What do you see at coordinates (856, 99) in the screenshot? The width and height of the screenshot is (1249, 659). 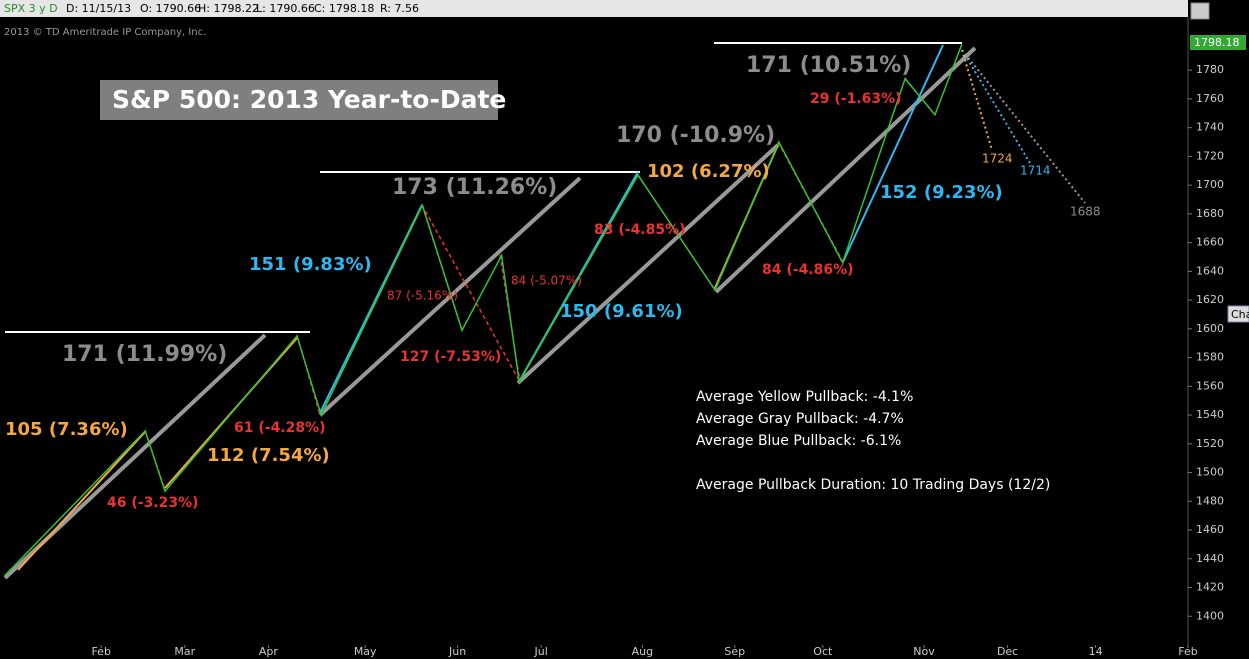 I see `annotation: 29 (-1.63%)` at bounding box center [856, 99].